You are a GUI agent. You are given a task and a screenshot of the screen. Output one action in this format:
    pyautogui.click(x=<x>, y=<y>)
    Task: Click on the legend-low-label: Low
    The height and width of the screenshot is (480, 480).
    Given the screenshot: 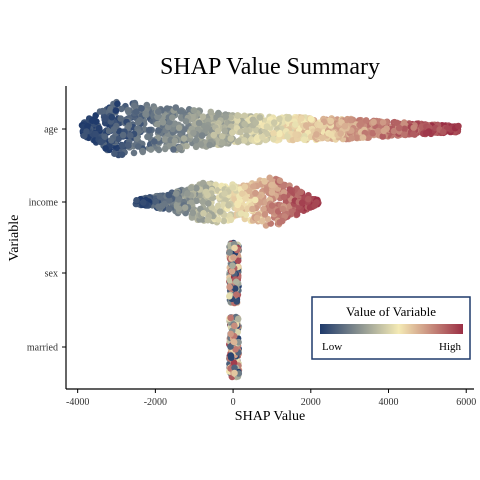 What is the action you would take?
    pyautogui.click(x=332, y=347)
    